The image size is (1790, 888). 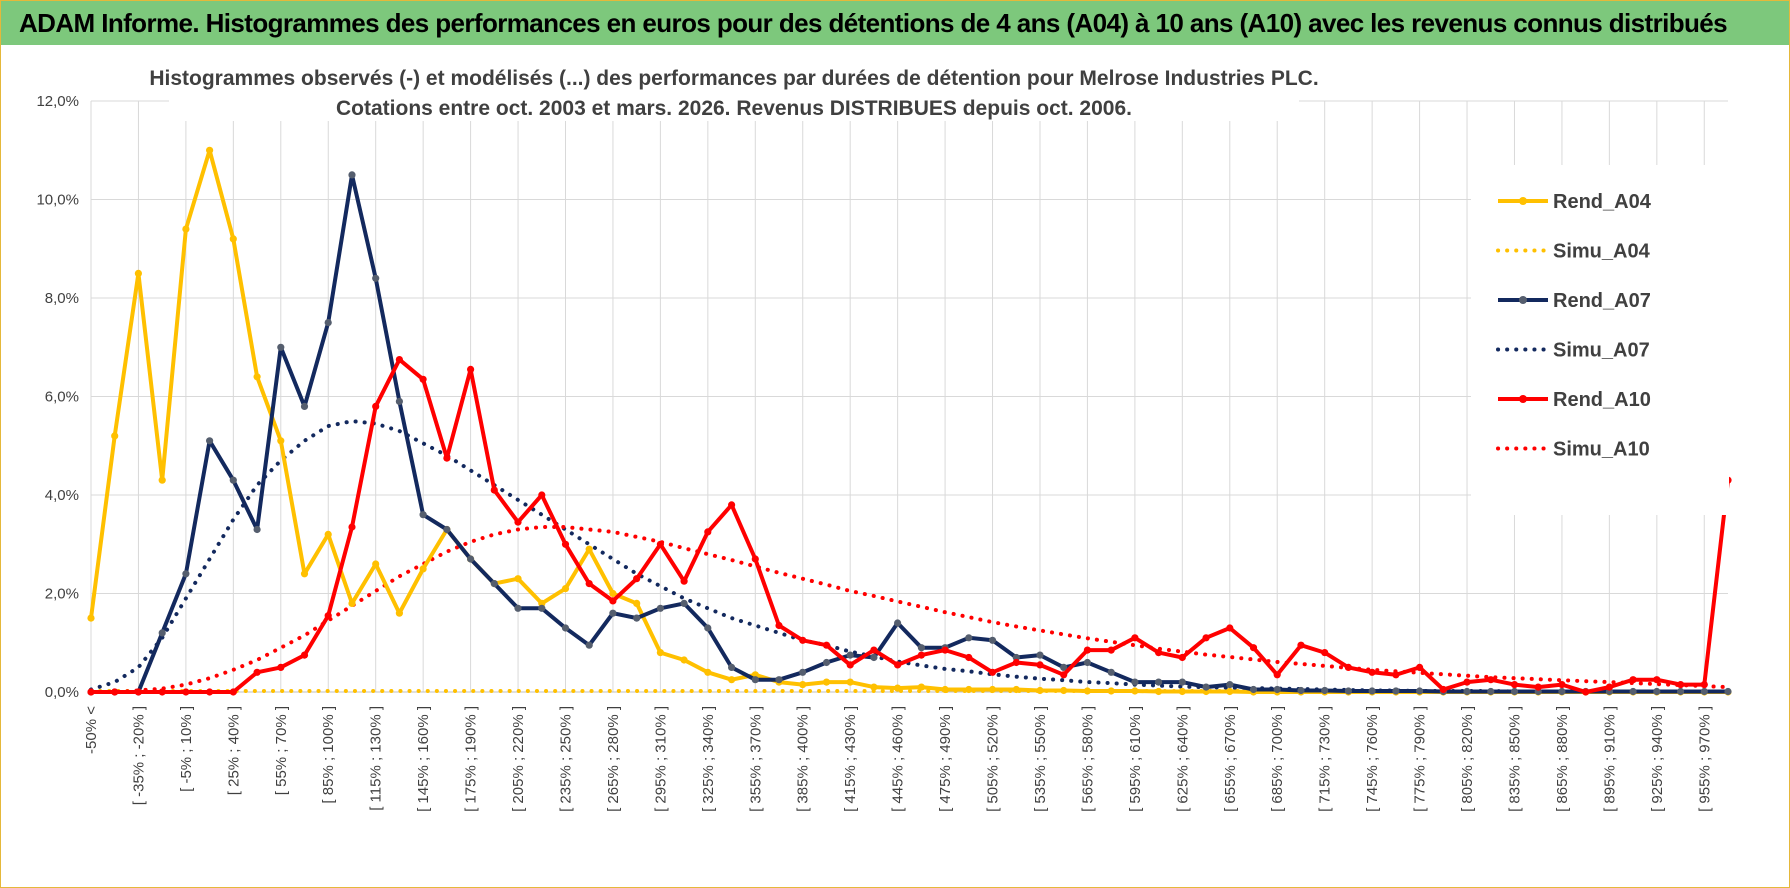 What do you see at coordinates (1602, 301) in the screenshot?
I see `legend-label: Rend_A07` at bounding box center [1602, 301].